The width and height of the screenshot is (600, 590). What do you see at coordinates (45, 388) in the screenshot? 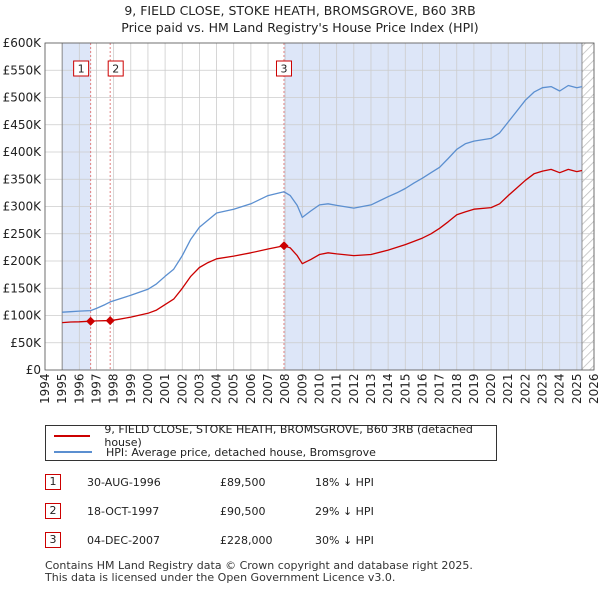
I see `x-tick-label: 1994` at bounding box center [45, 388].